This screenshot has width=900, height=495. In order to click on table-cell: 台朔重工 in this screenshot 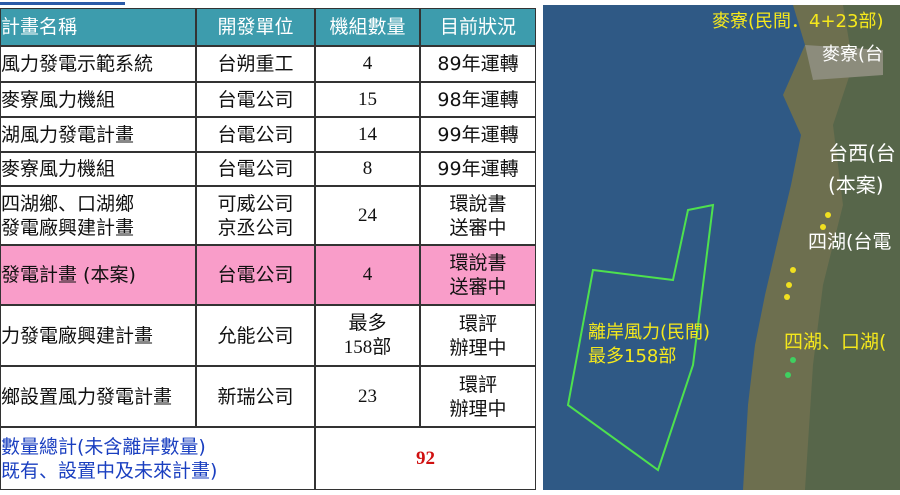, I will do `click(255, 64)`.